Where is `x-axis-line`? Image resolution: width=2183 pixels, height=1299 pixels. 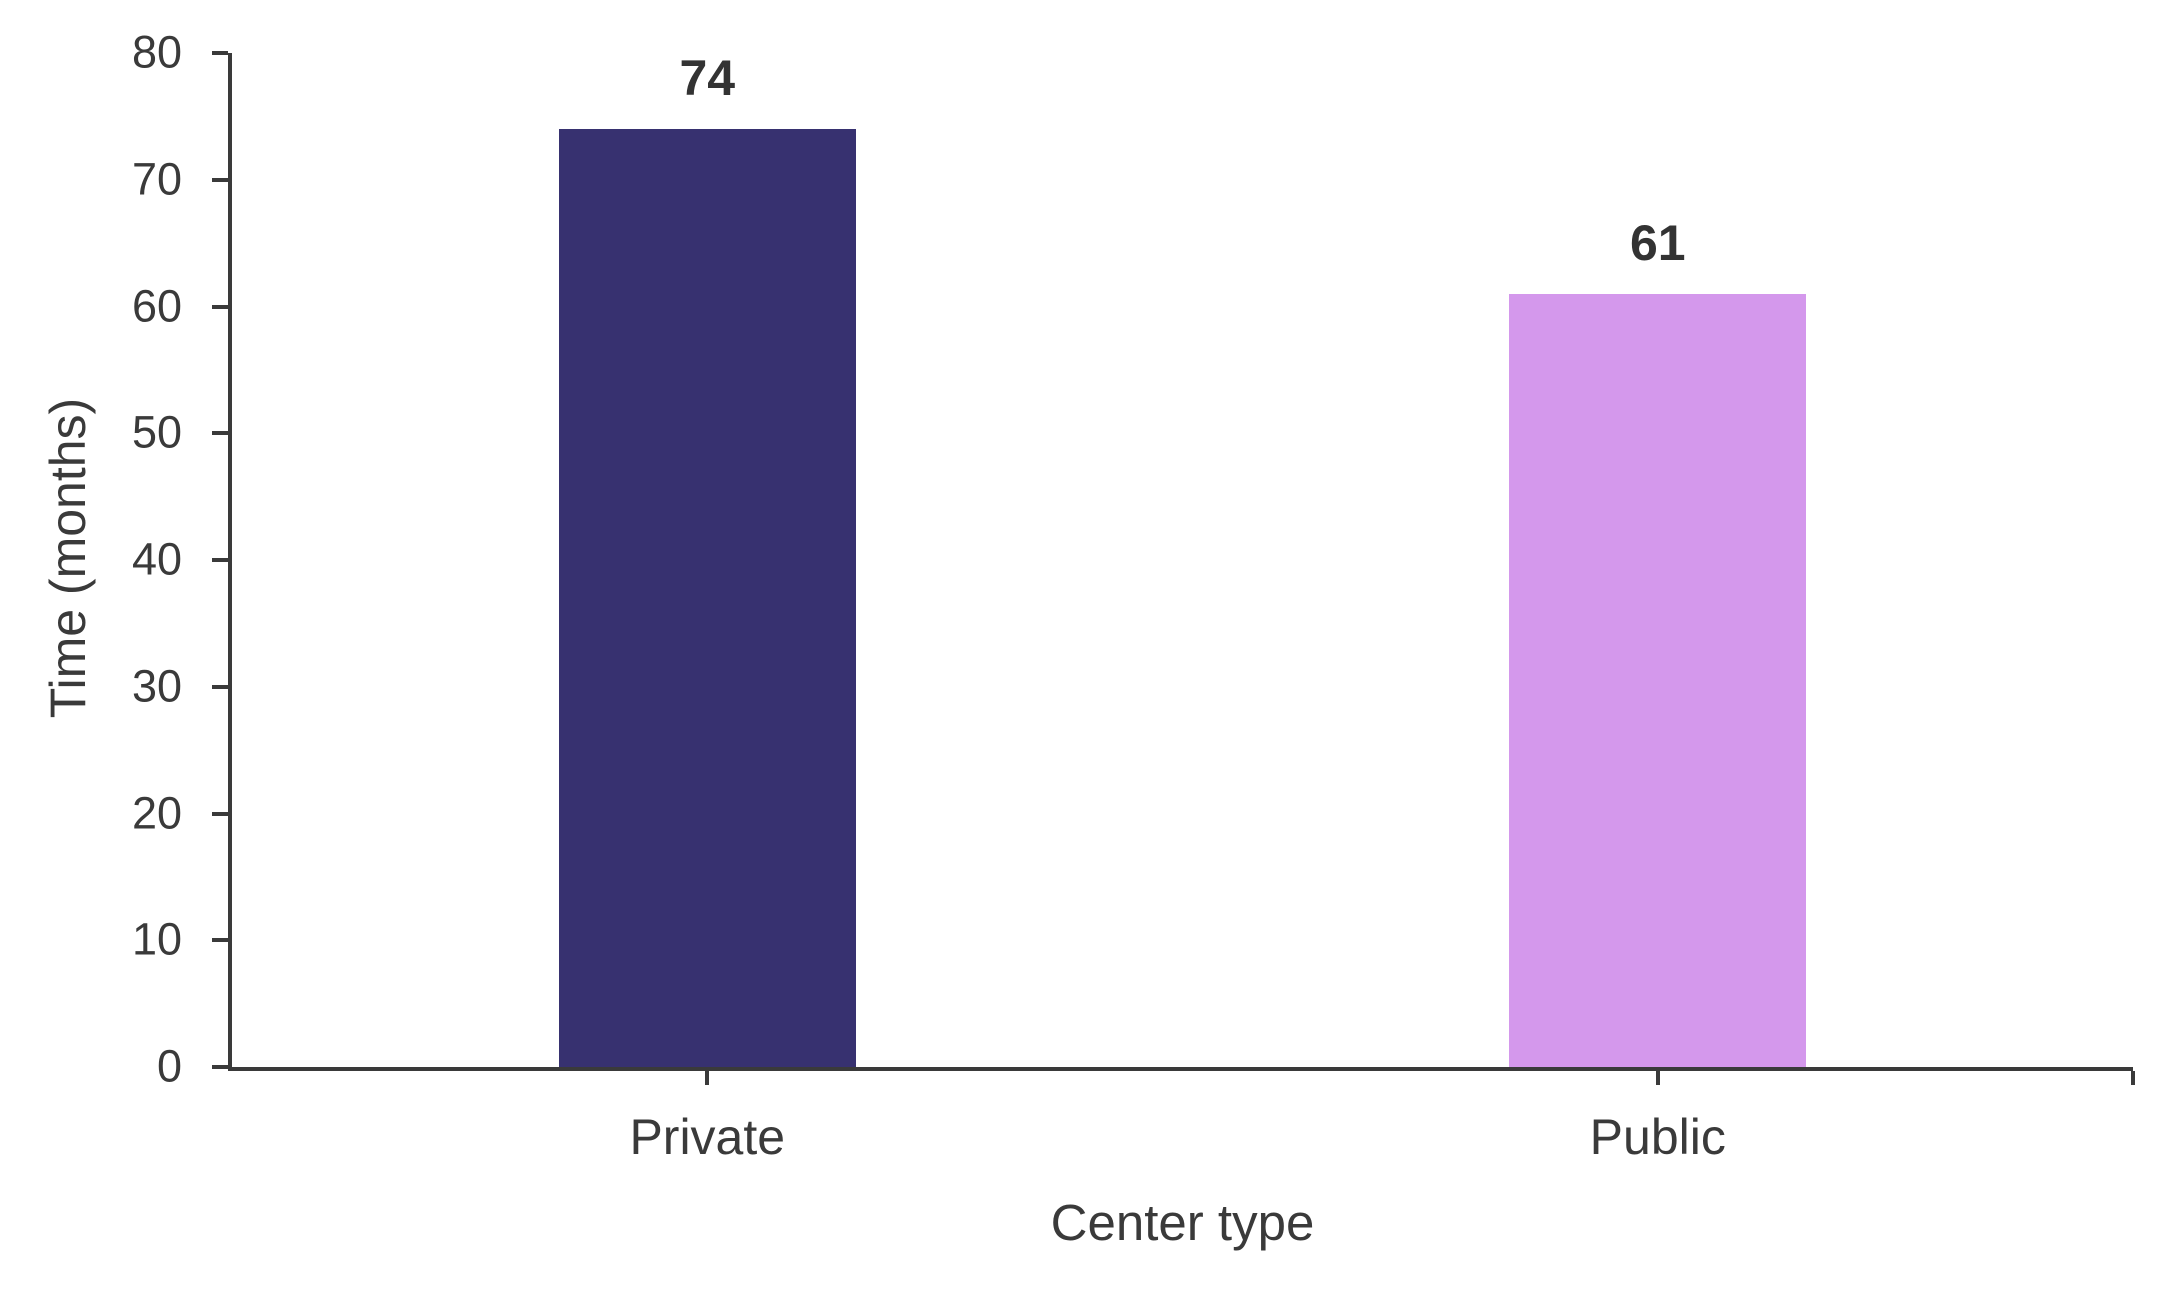 x-axis-line is located at coordinates (1180, 1069).